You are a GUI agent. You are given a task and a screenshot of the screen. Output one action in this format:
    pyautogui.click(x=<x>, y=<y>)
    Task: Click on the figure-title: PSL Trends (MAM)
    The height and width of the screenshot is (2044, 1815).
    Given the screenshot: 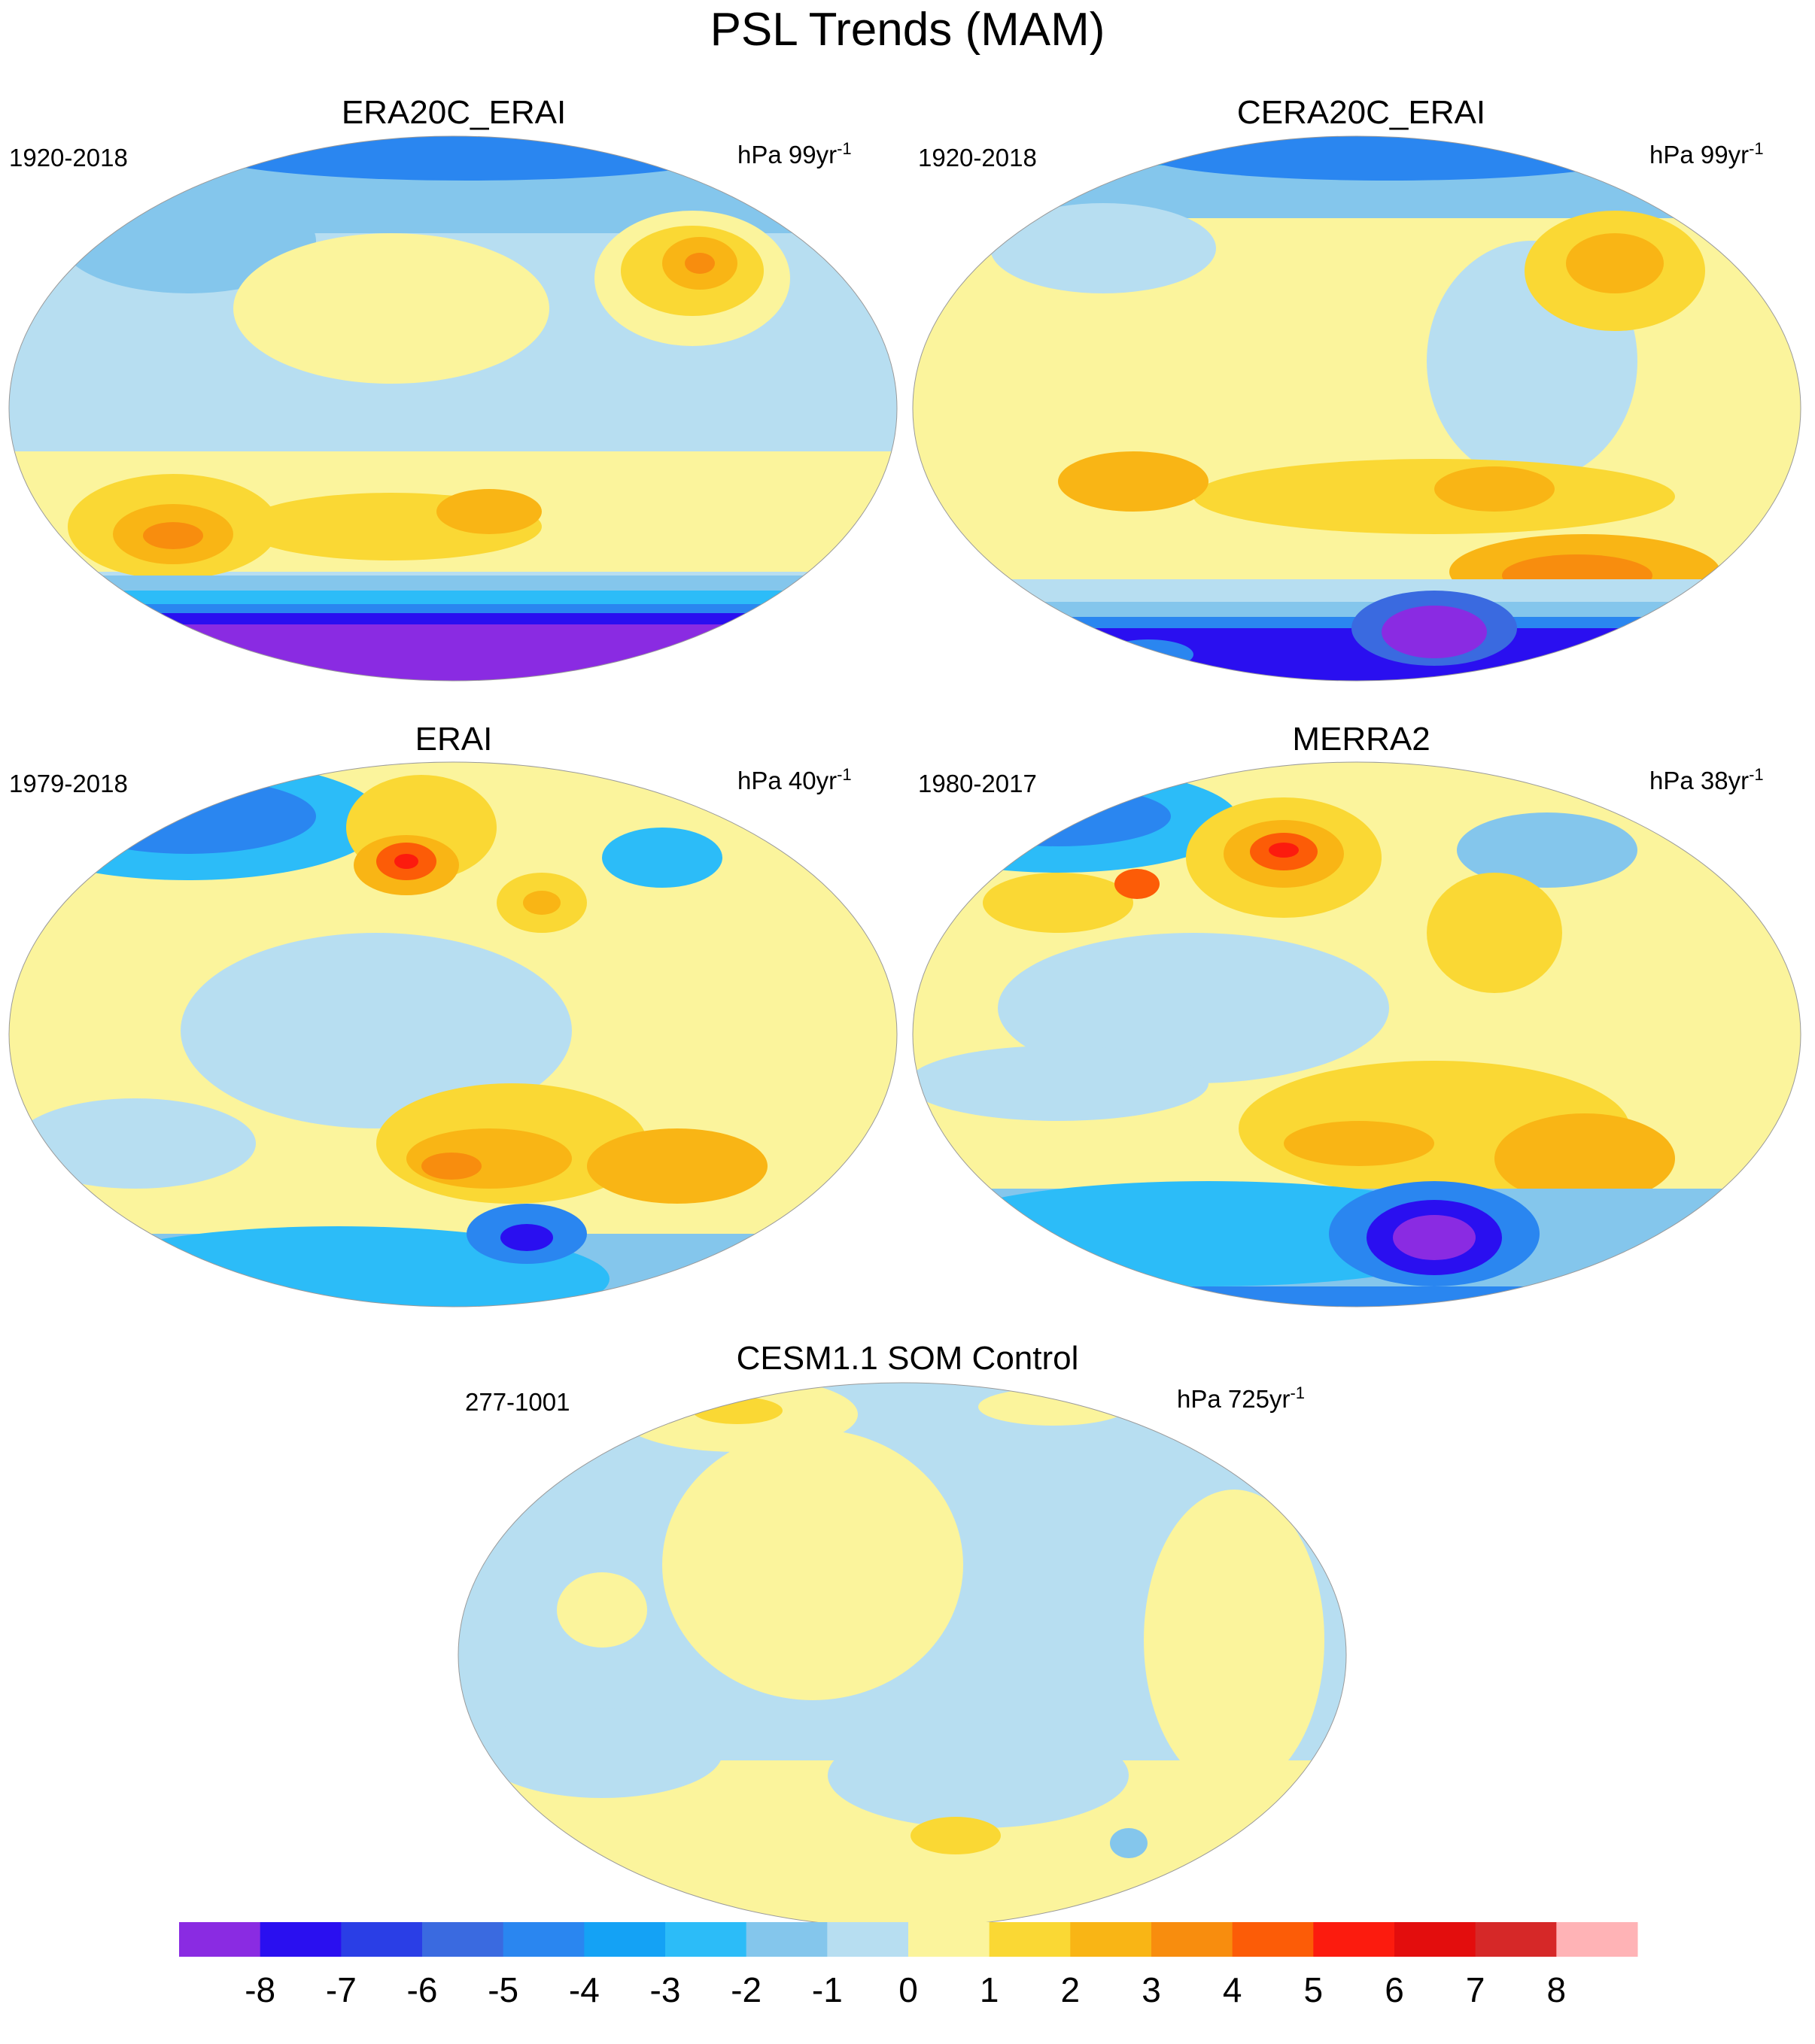 What is the action you would take?
    pyautogui.click(x=907, y=30)
    